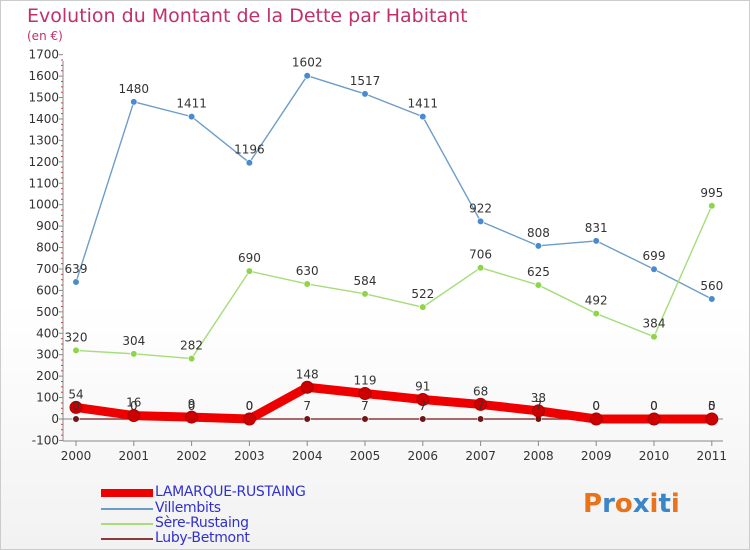 The width and height of the screenshot is (750, 550). What do you see at coordinates (538, 233) in the screenshot?
I see `data-label-0: 808` at bounding box center [538, 233].